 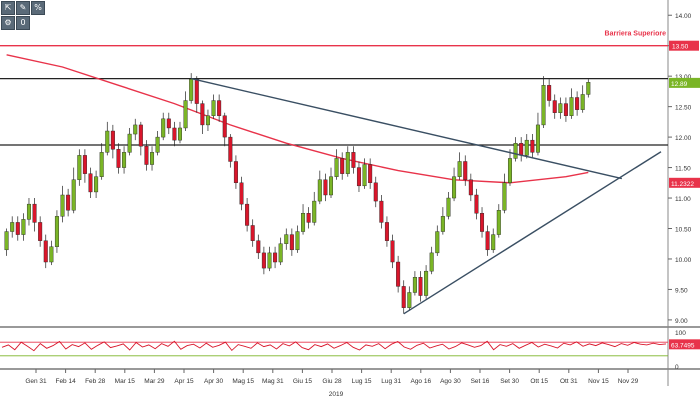 What do you see at coordinates (273, 381) in the screenshot?
I see `time-tick-label: Mag 31` at bounding box center [273, 381].